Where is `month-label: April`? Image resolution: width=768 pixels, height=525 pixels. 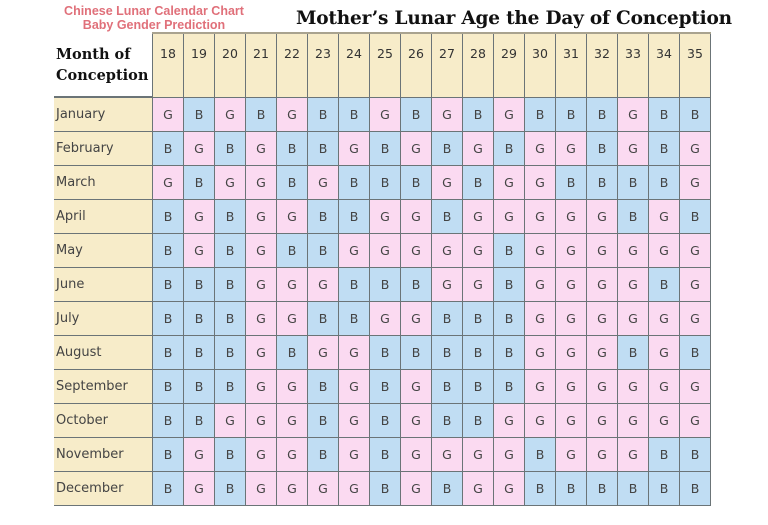 month-label: April is located at coordinates (103, 216).